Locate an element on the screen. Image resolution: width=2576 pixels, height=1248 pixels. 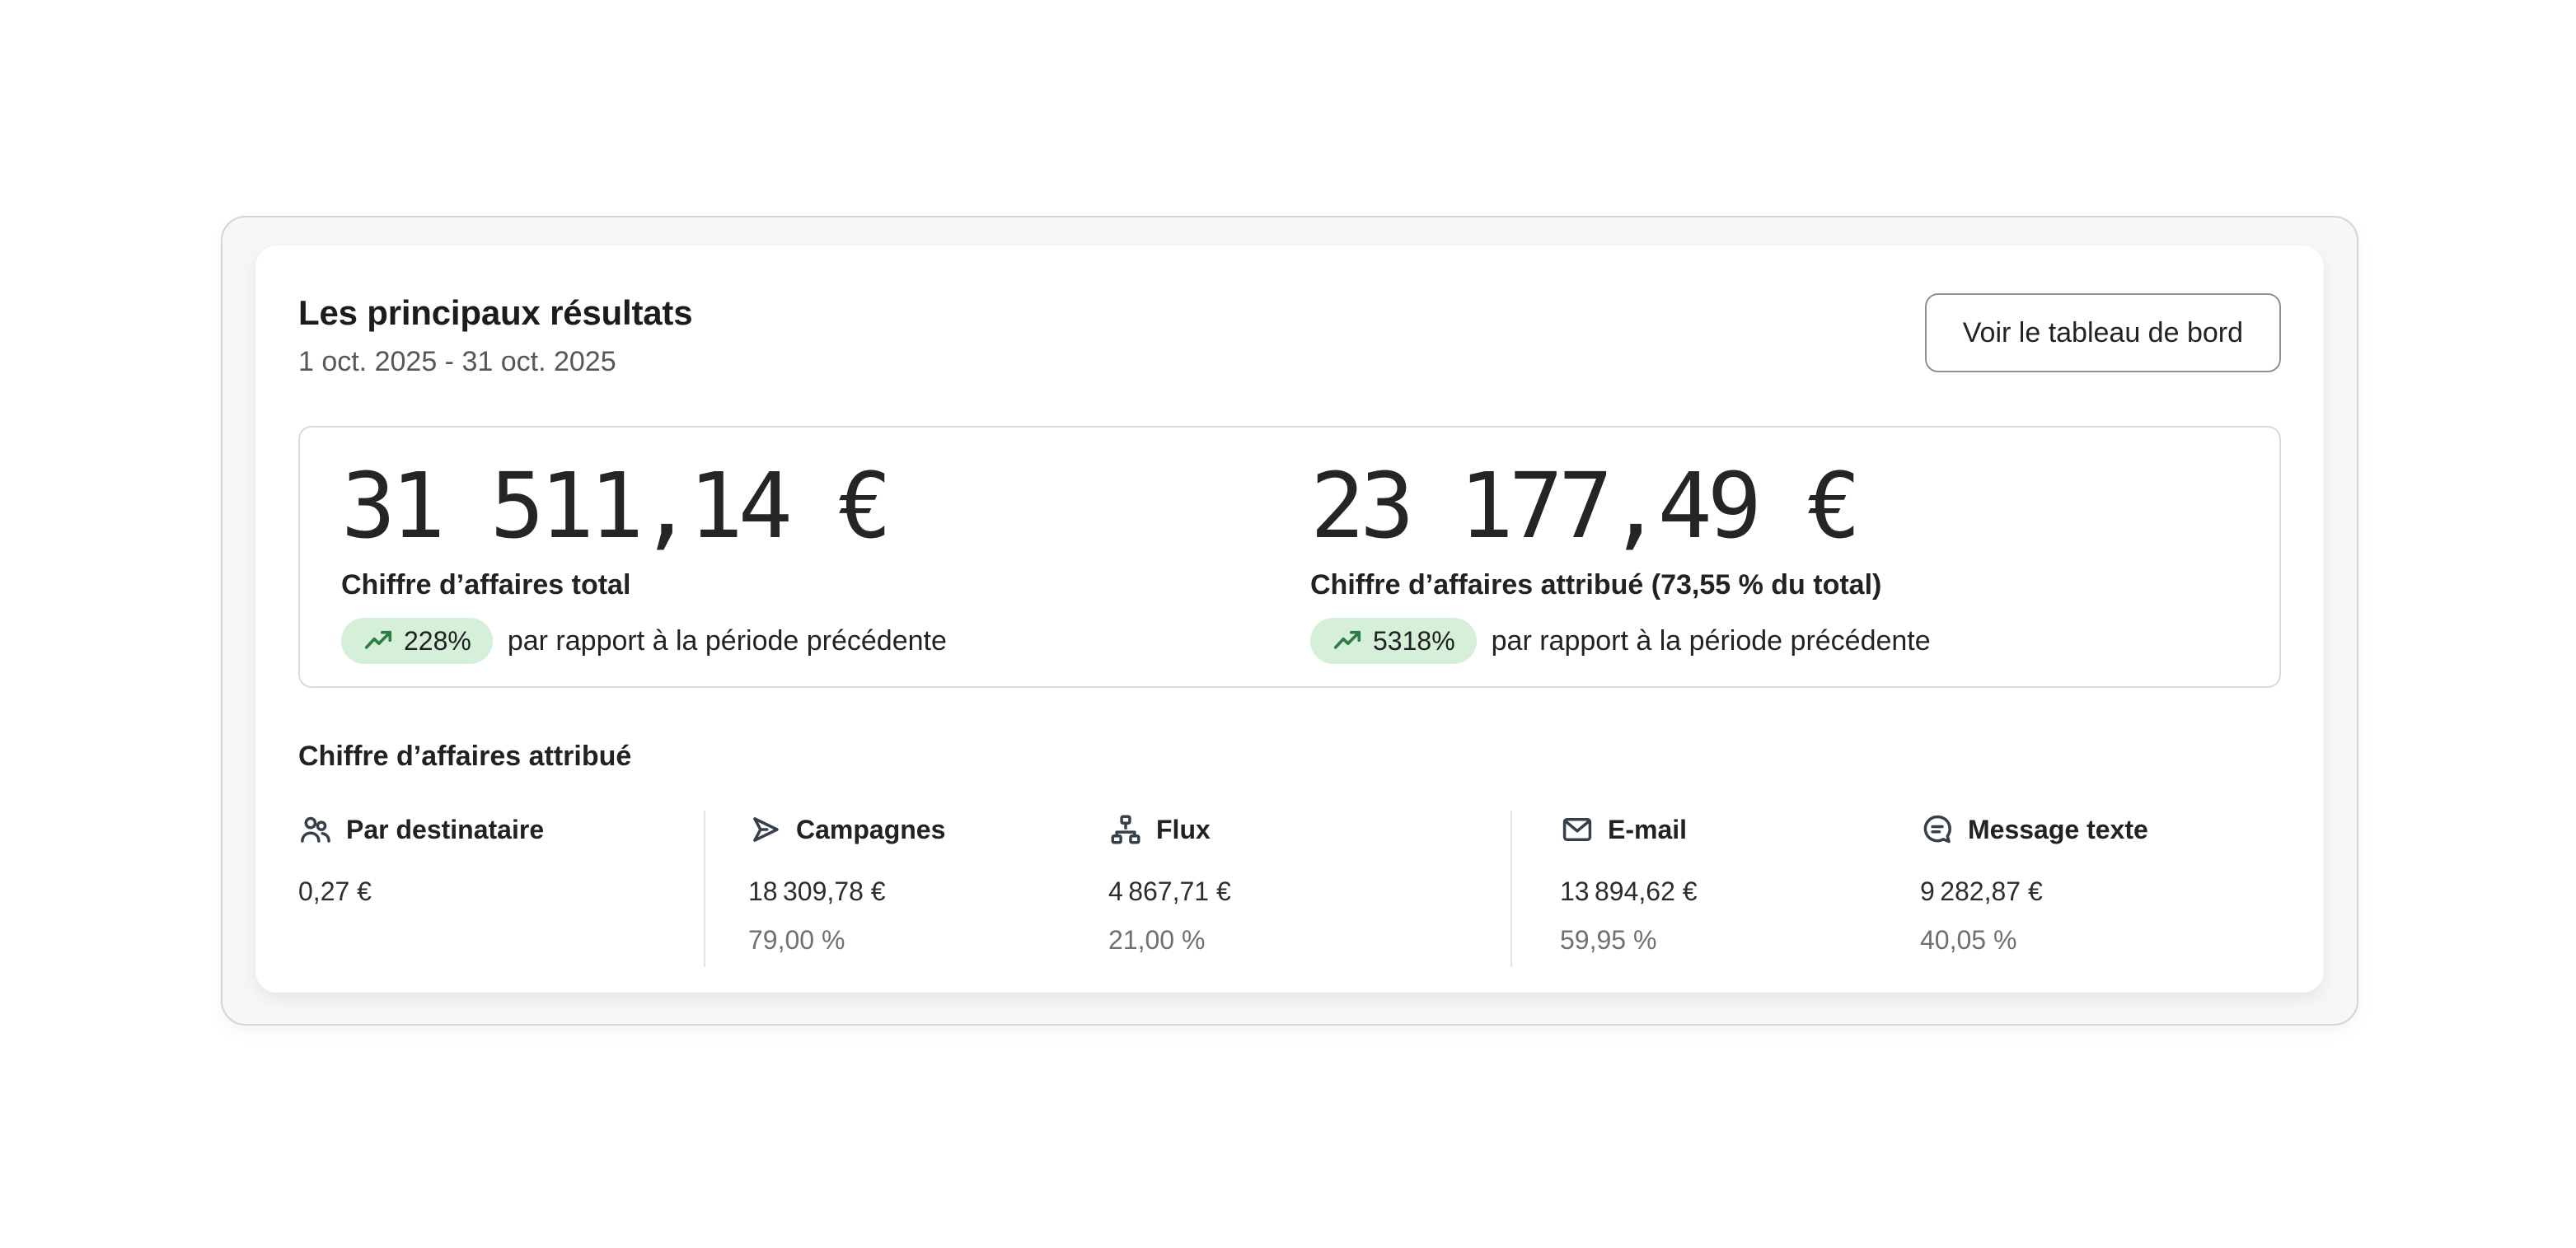
change-row: 228% par rapport à la période précédente is located at coordinates (825, 641).